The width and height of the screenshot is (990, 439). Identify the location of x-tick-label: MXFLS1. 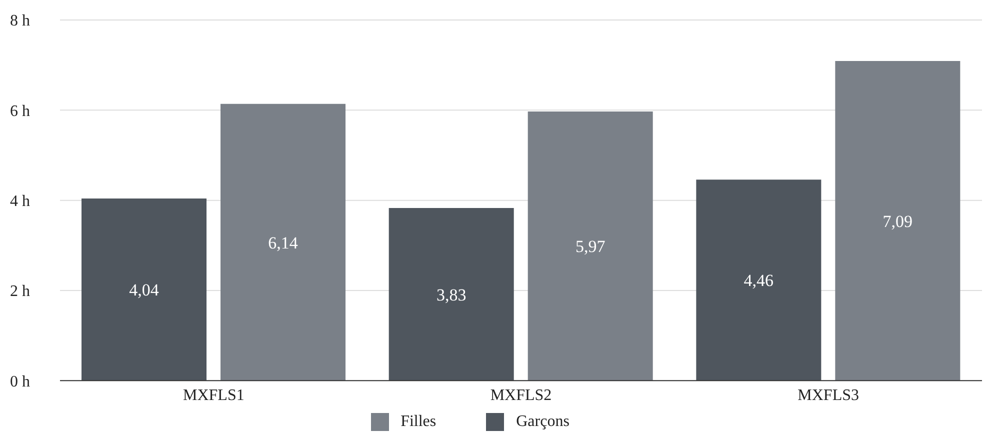
(213, 395).